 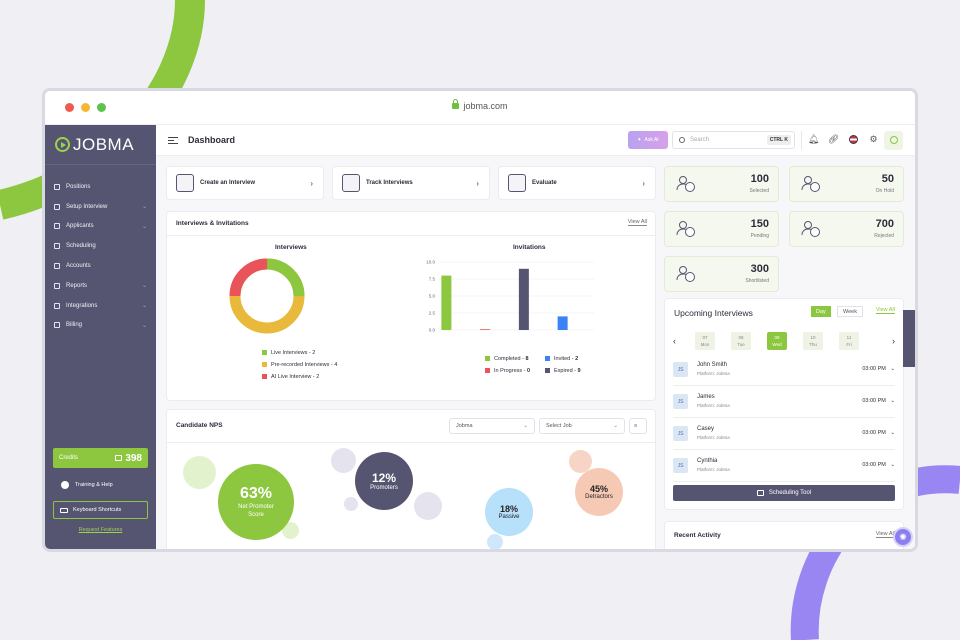 I want to click on sidebar-item-applicants: Applicants ⌄, so click(x=100, y=227).